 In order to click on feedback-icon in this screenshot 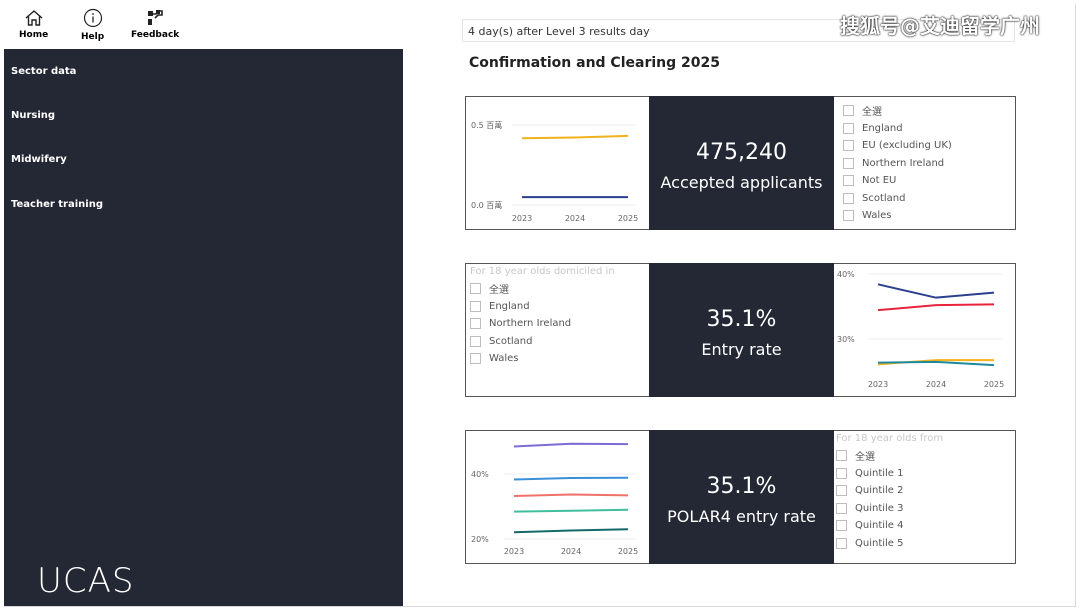, I will do `click(155, 17)`.